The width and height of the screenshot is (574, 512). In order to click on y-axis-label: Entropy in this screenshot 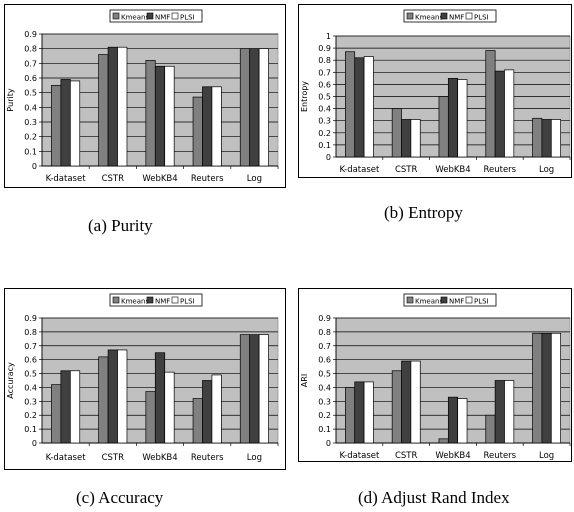, I will do `click(304, 96)`.